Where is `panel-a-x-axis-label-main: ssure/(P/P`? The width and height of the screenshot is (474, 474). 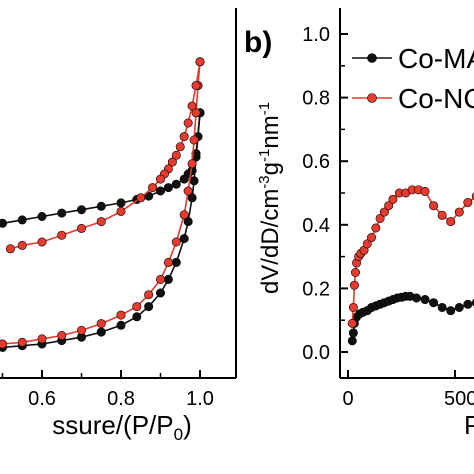
panel-a-x-axis-label-main: ssure/(P/P is located at coordinates (112, 425).